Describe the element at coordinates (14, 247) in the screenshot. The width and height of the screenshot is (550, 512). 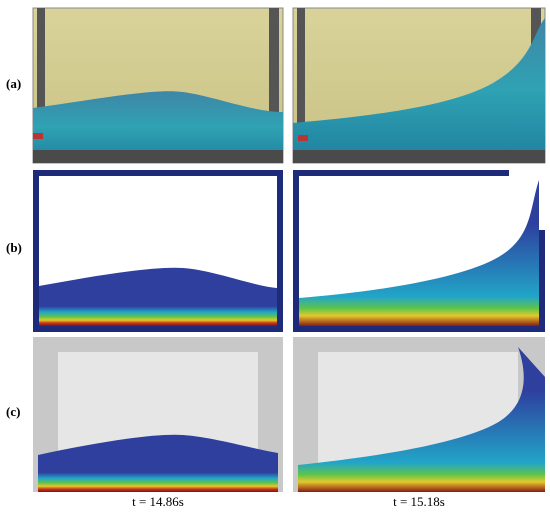
I see `row-label: (b)` at that location.